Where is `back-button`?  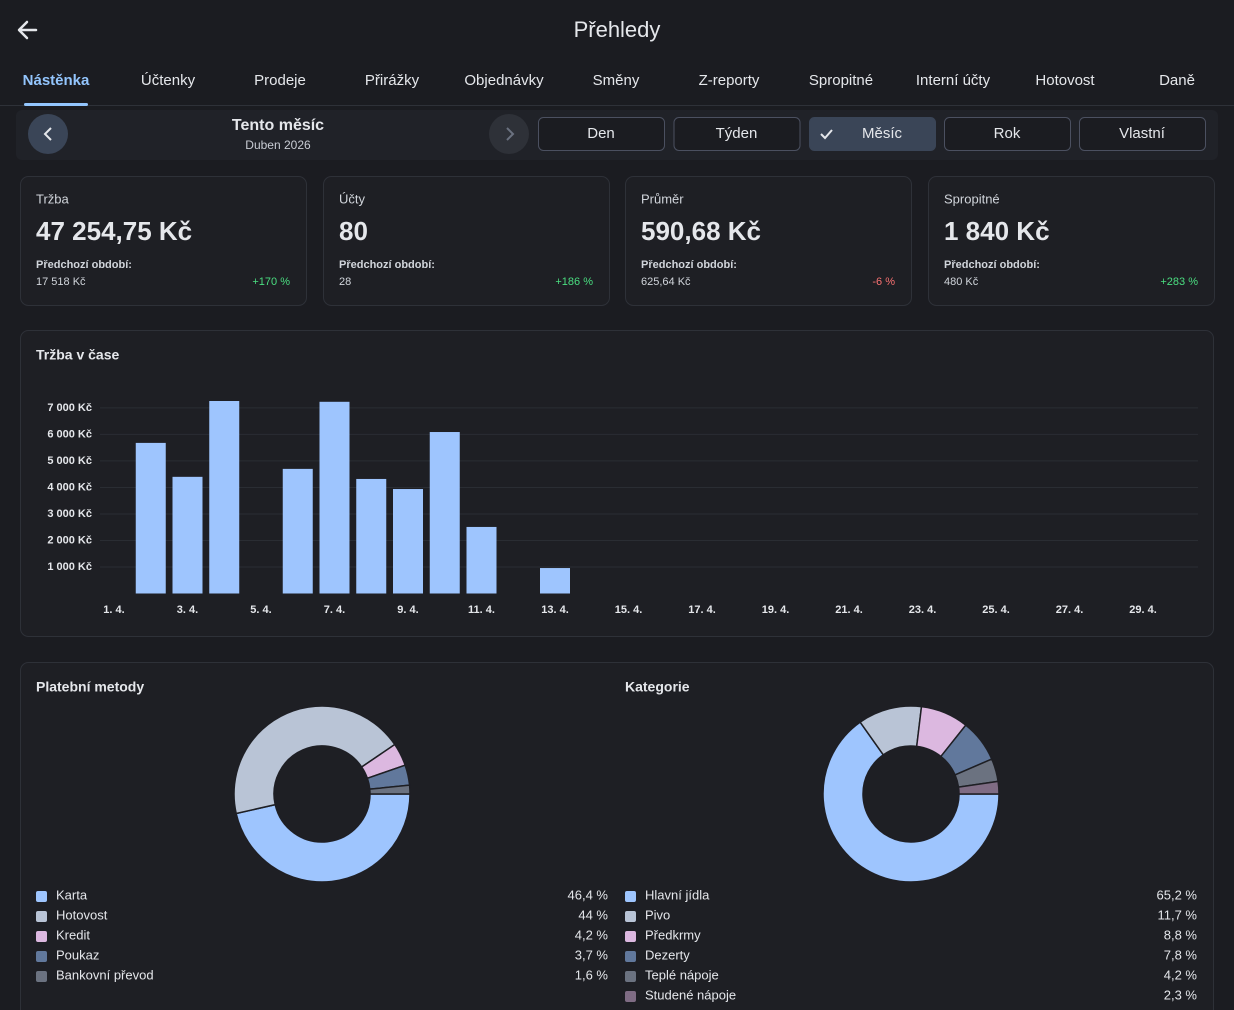 back-button is located at coordinates (27, 30).